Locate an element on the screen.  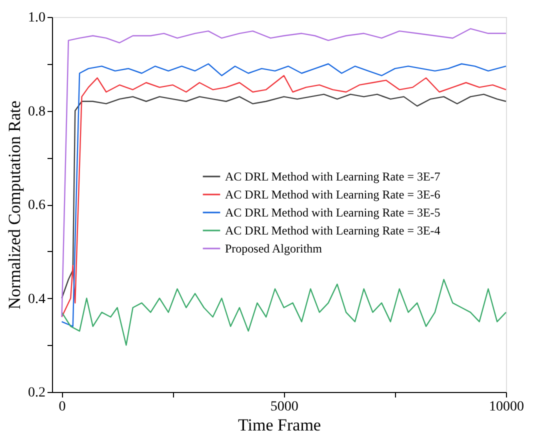
y-tick-label: 1.0 is located at coordinates (37, 18).